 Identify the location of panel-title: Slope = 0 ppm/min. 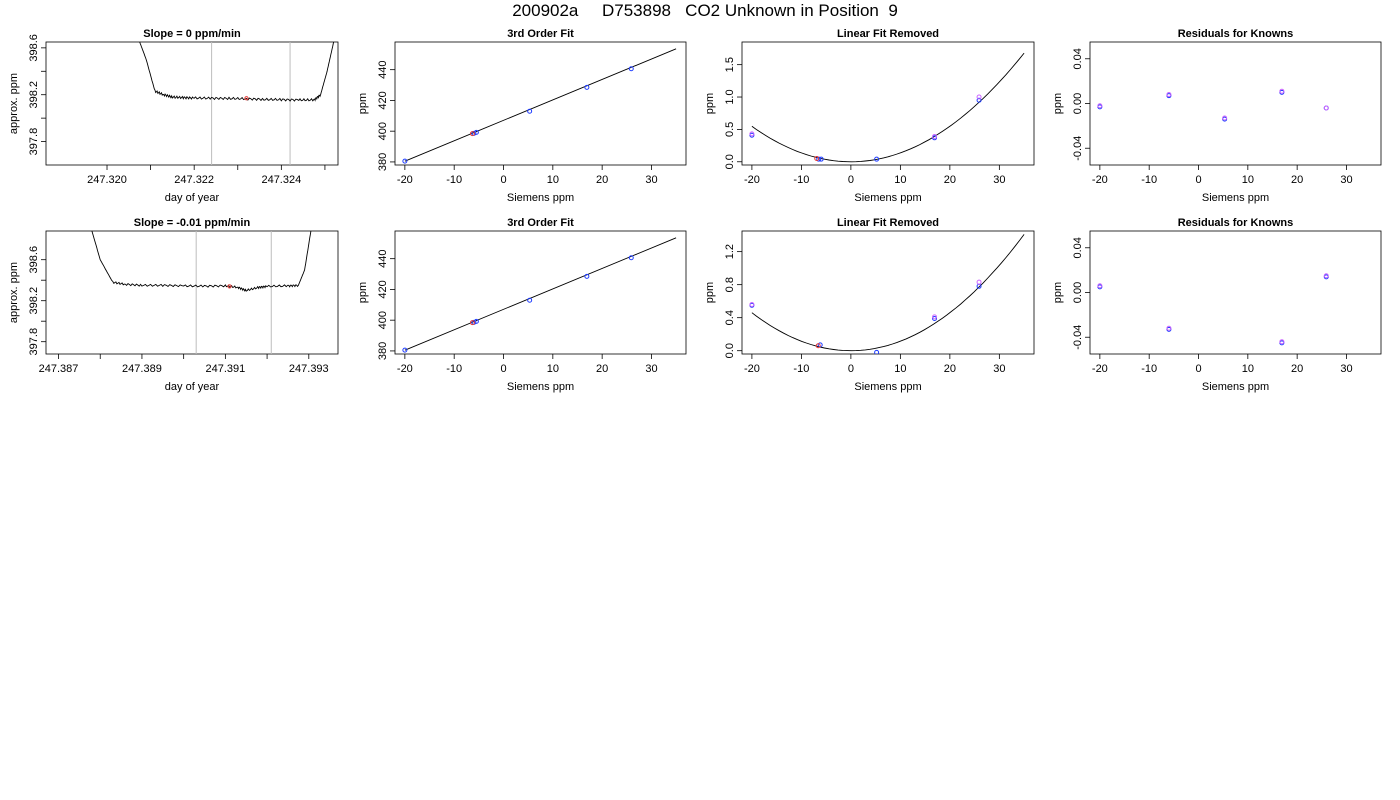
(192, 34).